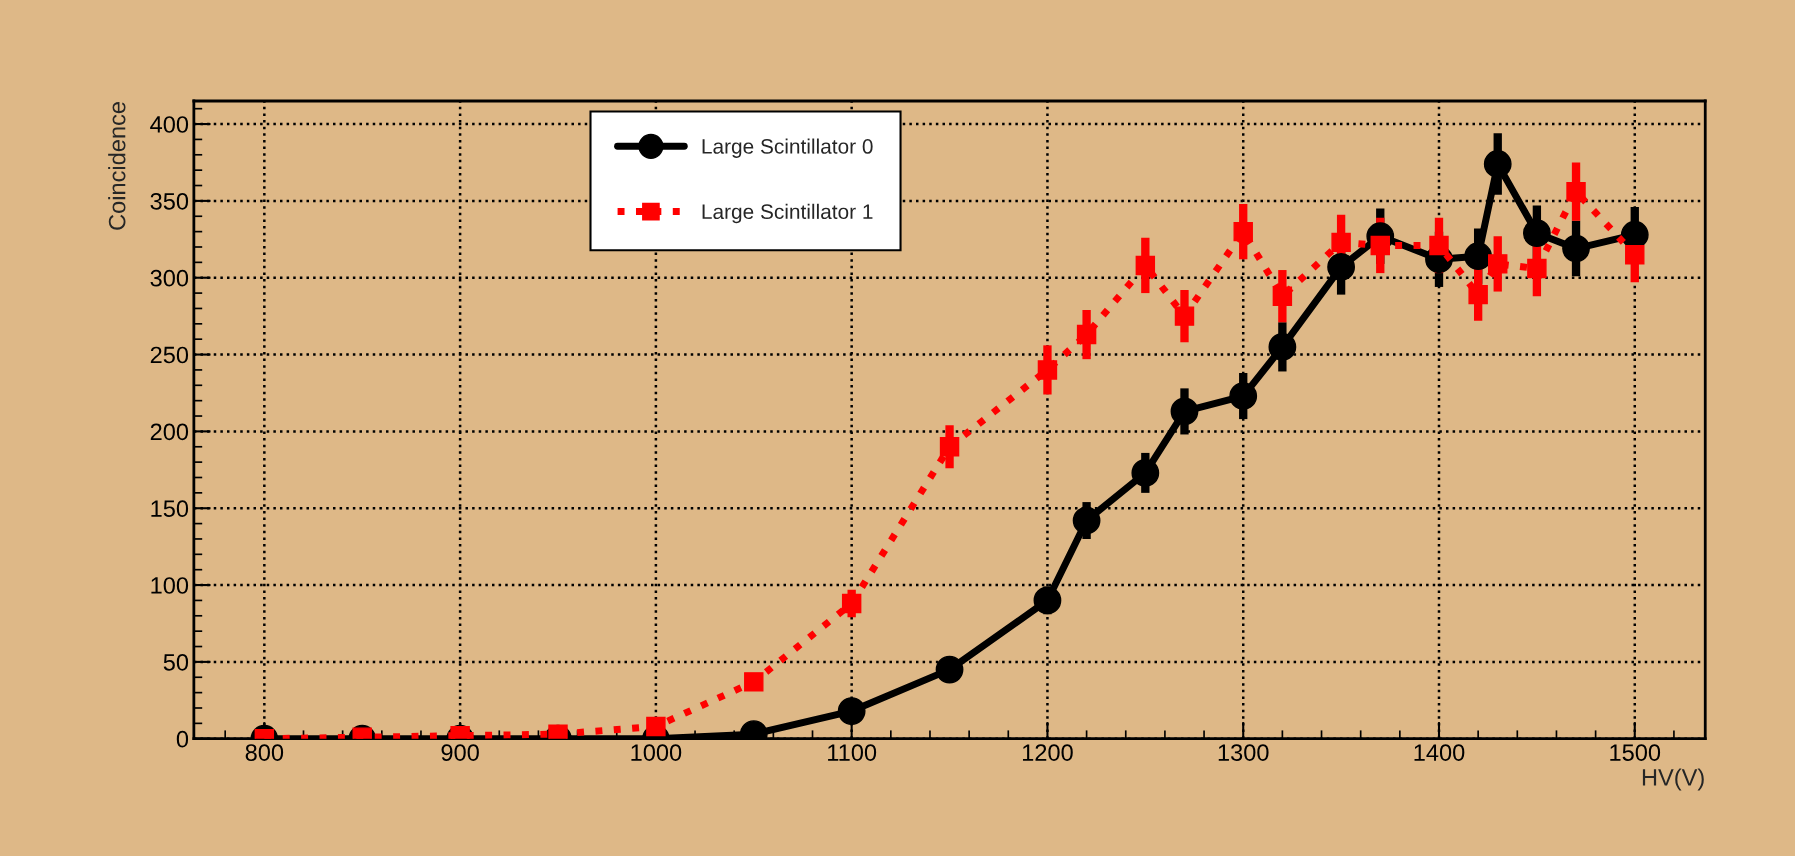  I want to click on y-tick-label: 150, so click(170, 509).